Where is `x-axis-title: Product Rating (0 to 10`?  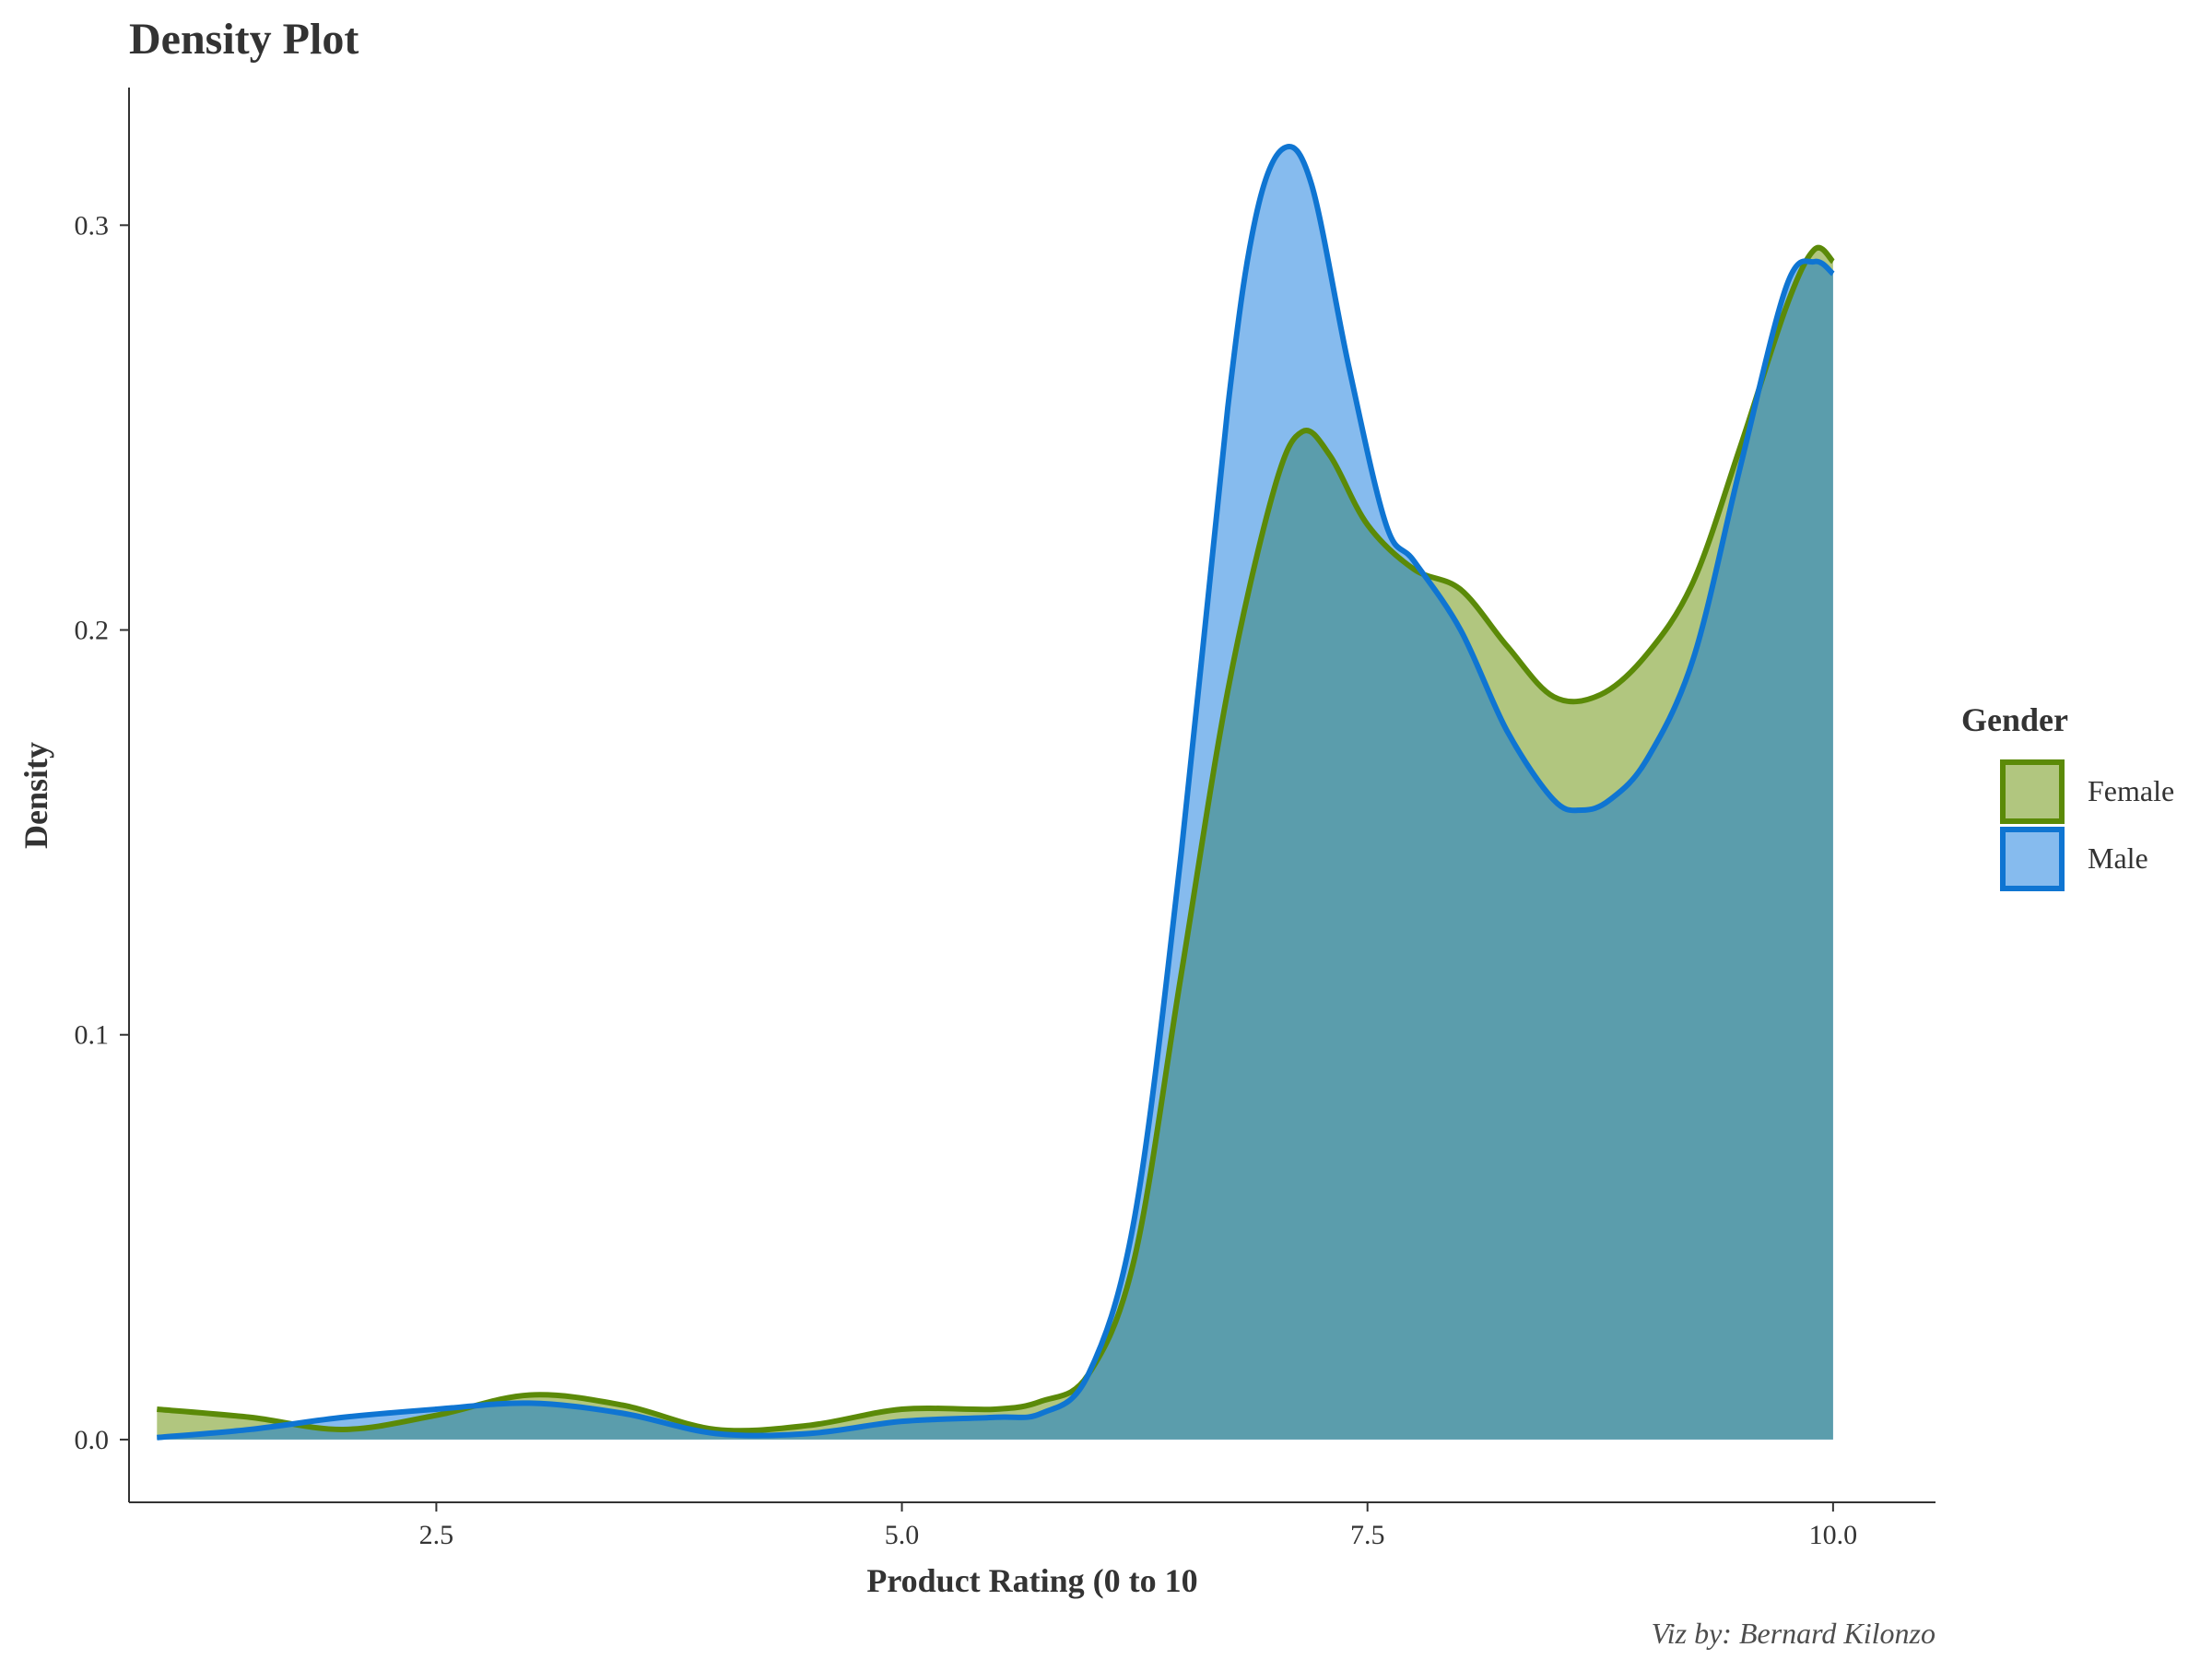
x-axis-title: Product Rating (0 to 10 is located at coordinates (1031, 1580).